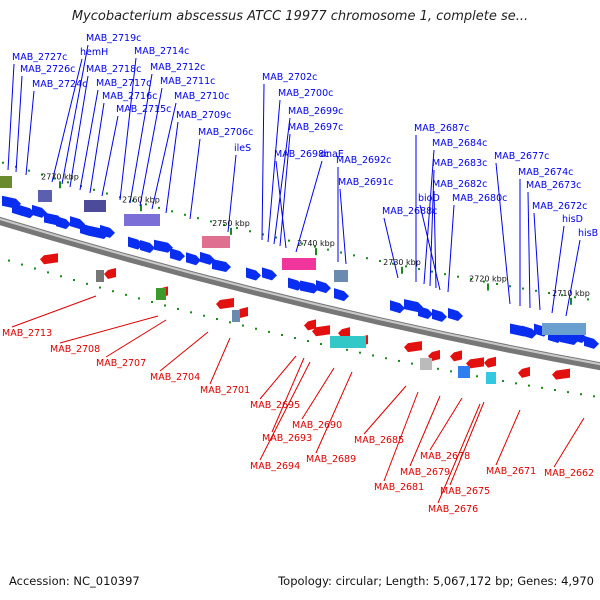  Describe the element at coordinates (445, 456) in the screenshot. I see `bottom-gene-label: MAB_2678` at that location.